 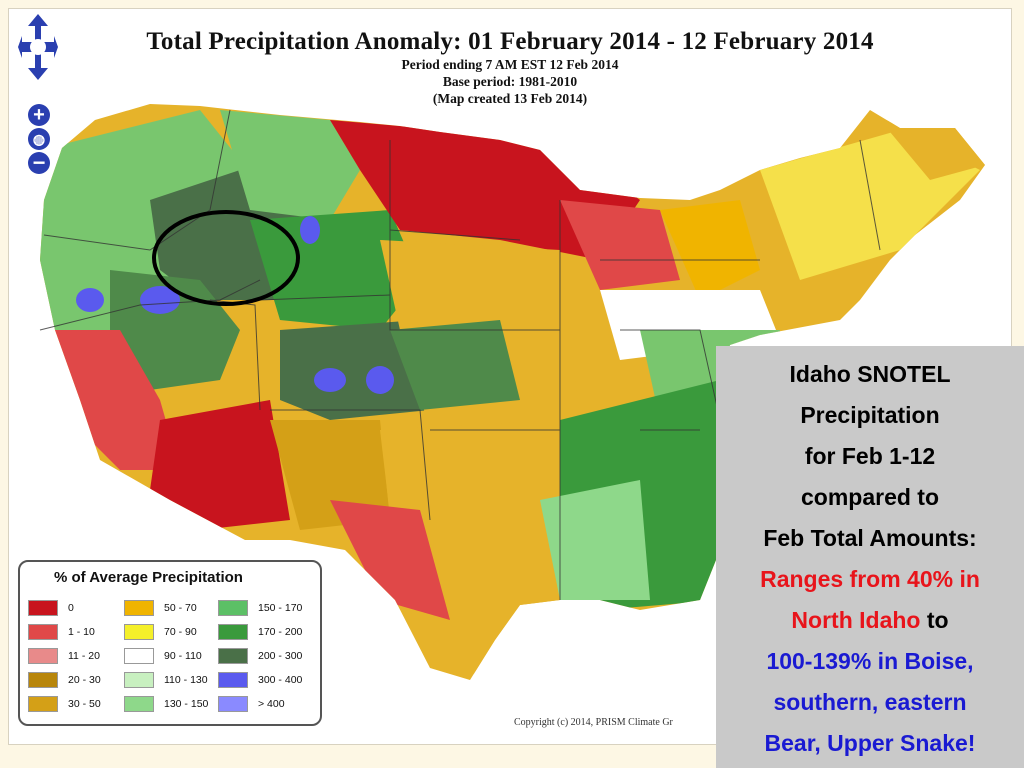 I want to click on legend-item: 90 - 110, so click(x=163, y=656).